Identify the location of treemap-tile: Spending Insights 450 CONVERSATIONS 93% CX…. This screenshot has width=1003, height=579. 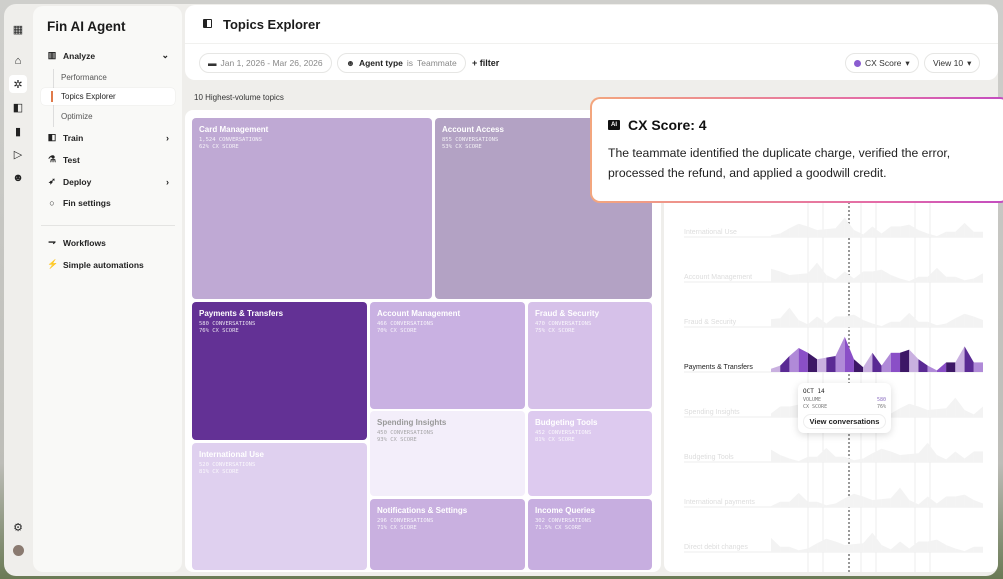
(447, 453).